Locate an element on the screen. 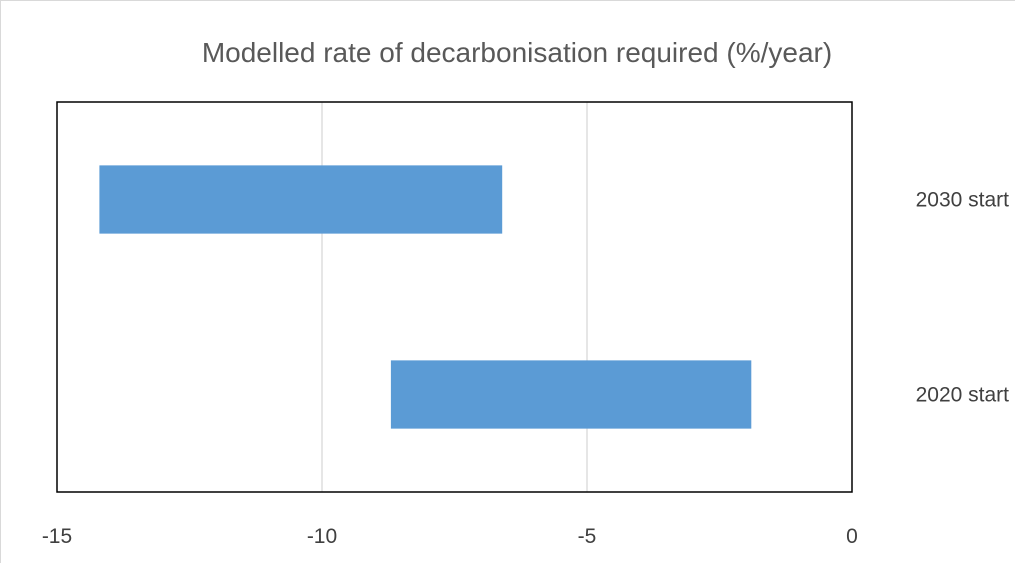  category-labels: 2030 start 2020 start is located at coordinates (963, 298).